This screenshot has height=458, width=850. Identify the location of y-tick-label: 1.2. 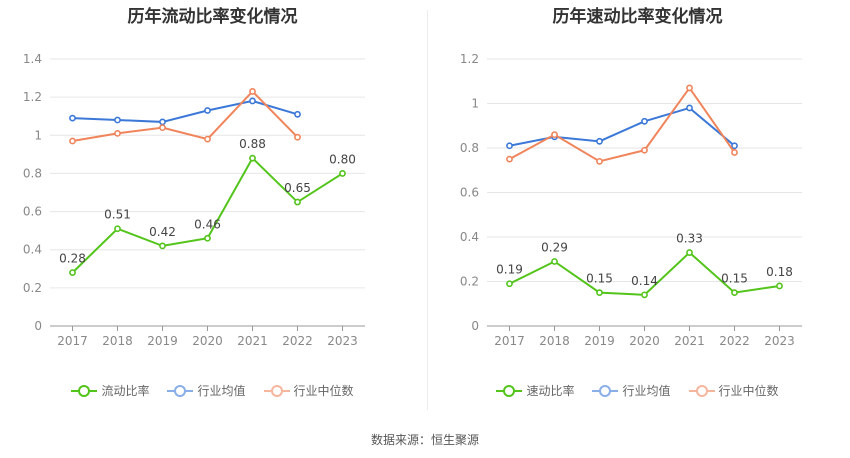
(32, 97).